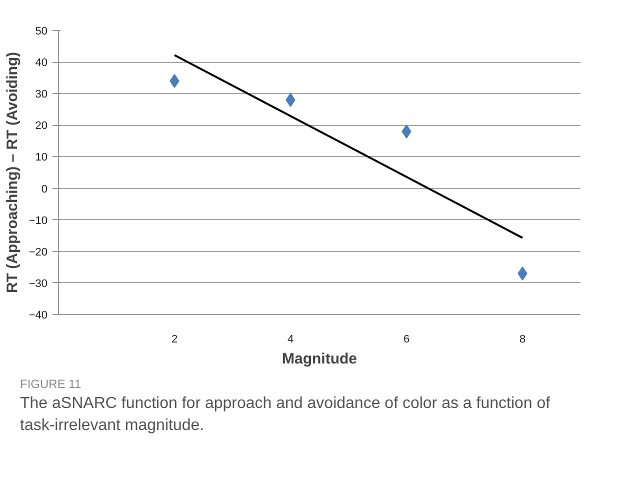 The width and height of the screenshot is (641, 495). What do you see at coordinates (522, 340) in the screenshot?
I see `x-tick-label: 8` at bounding box center [522, 340].